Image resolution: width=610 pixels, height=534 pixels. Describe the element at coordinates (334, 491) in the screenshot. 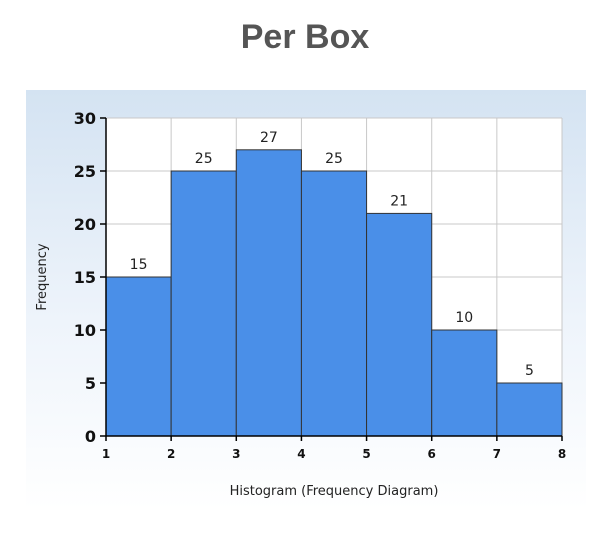

I see `x-axis-title: Histogram (Frequency Diagram)` at that location.